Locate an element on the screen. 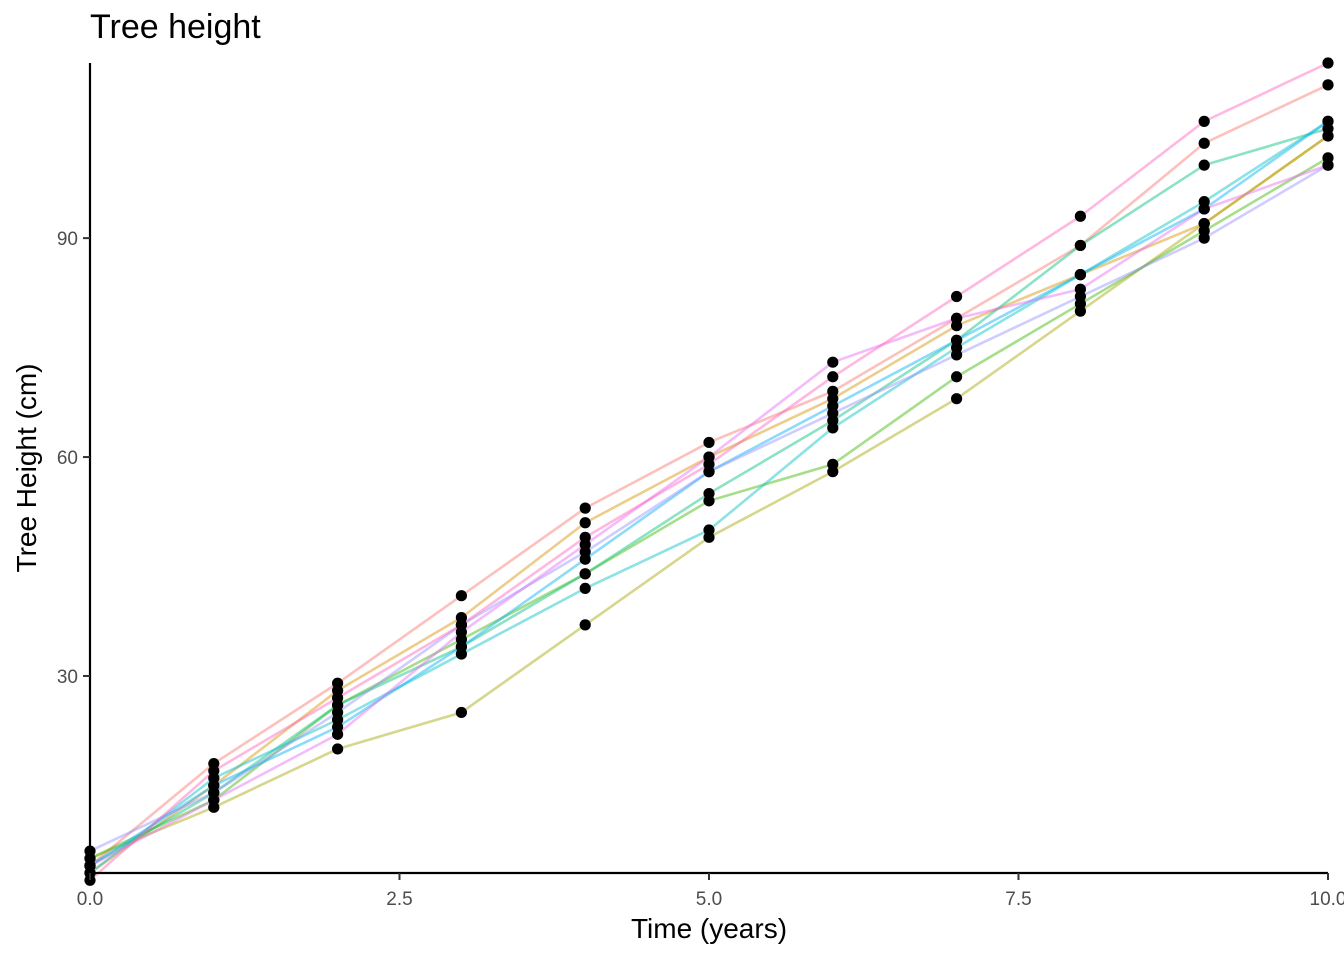 The width and height of the screenshot is (1344, 960). x-tick-label: 5.0 is located at coordinates (709, 899).